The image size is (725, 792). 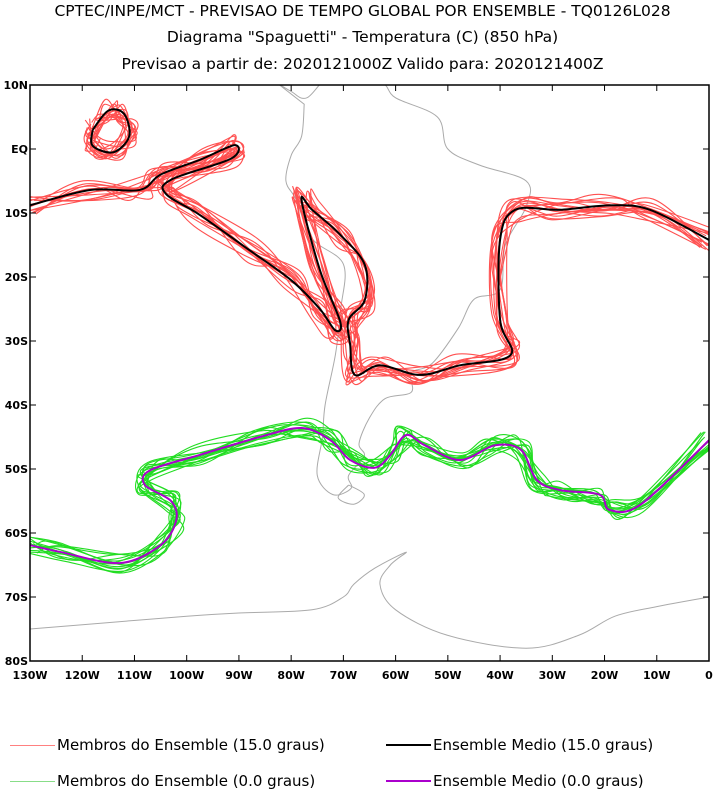 What do you see at coordinates (82, 675) in the screenshot?
I see `x-tick-label: 120W` at bounding box center [82, 675].